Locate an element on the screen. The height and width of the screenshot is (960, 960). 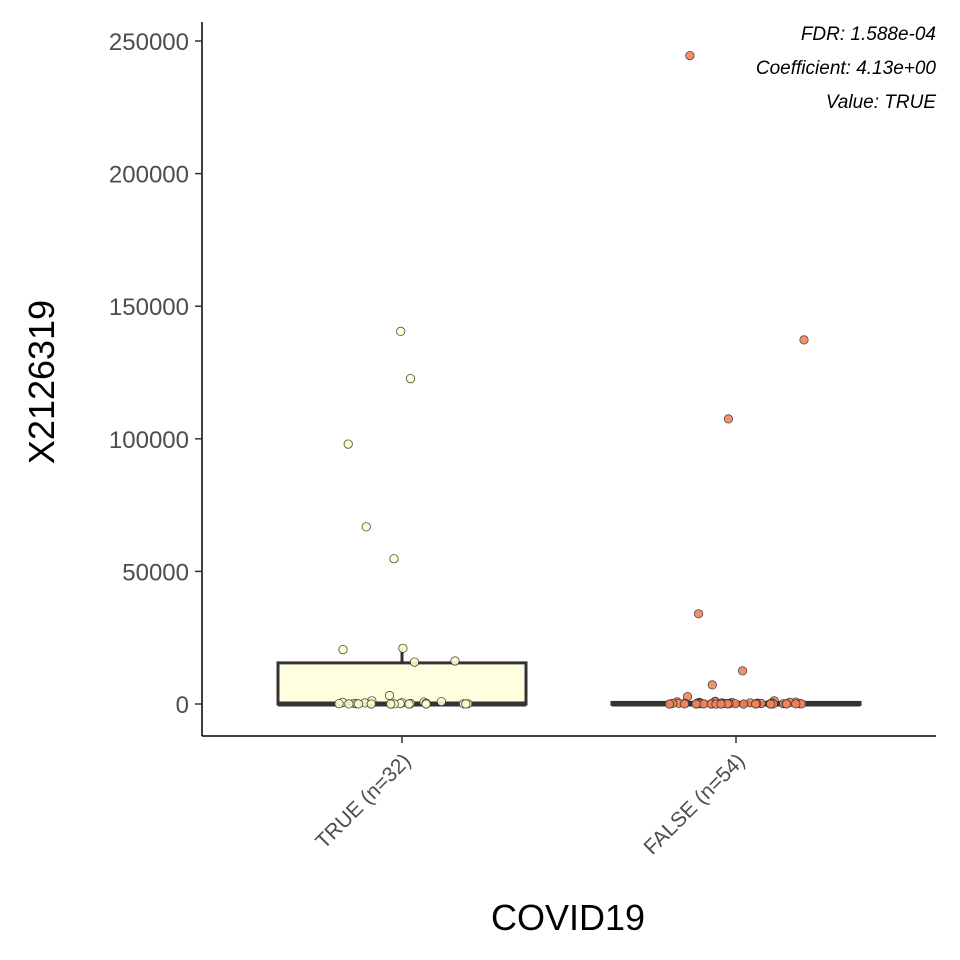
value-annotation: Value: TRUE is located at coordinates (881, 102).